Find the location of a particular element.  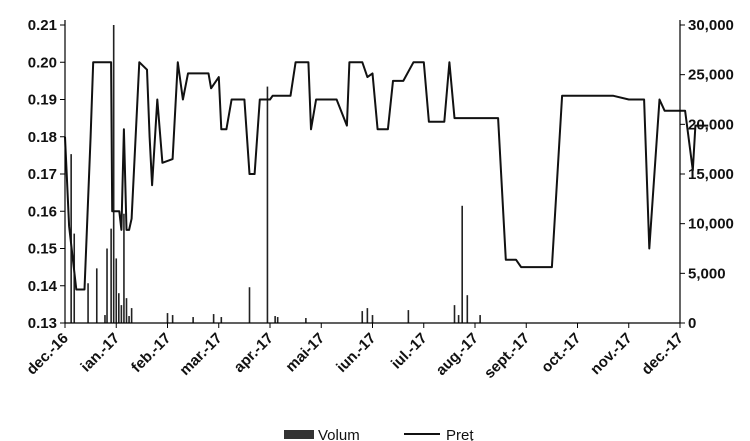

right-tick-label: 5,000 is located at coordinates (707, 273).